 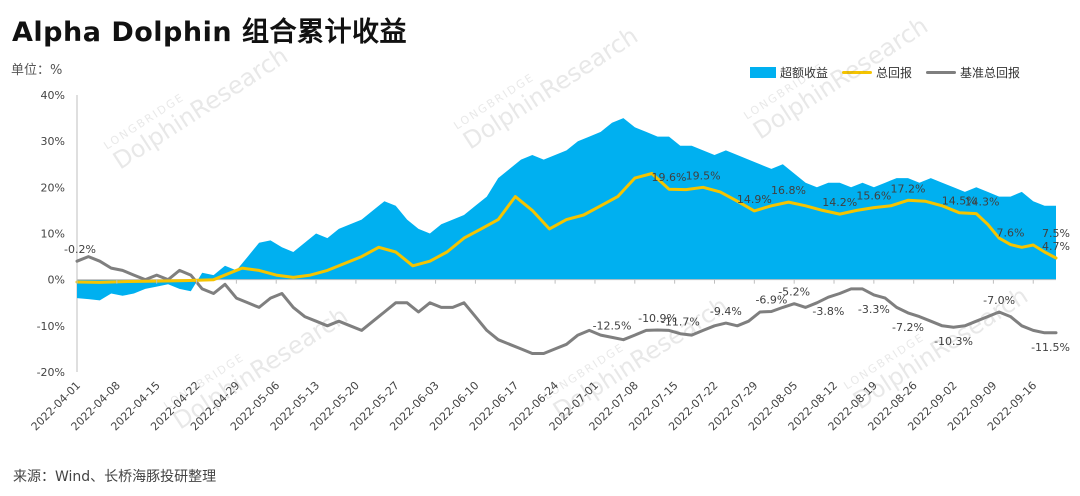 What do you see at coordinates (856, 72) in the screenshot?
I see `legend-swatch-total` at bounding box center [856, 72].